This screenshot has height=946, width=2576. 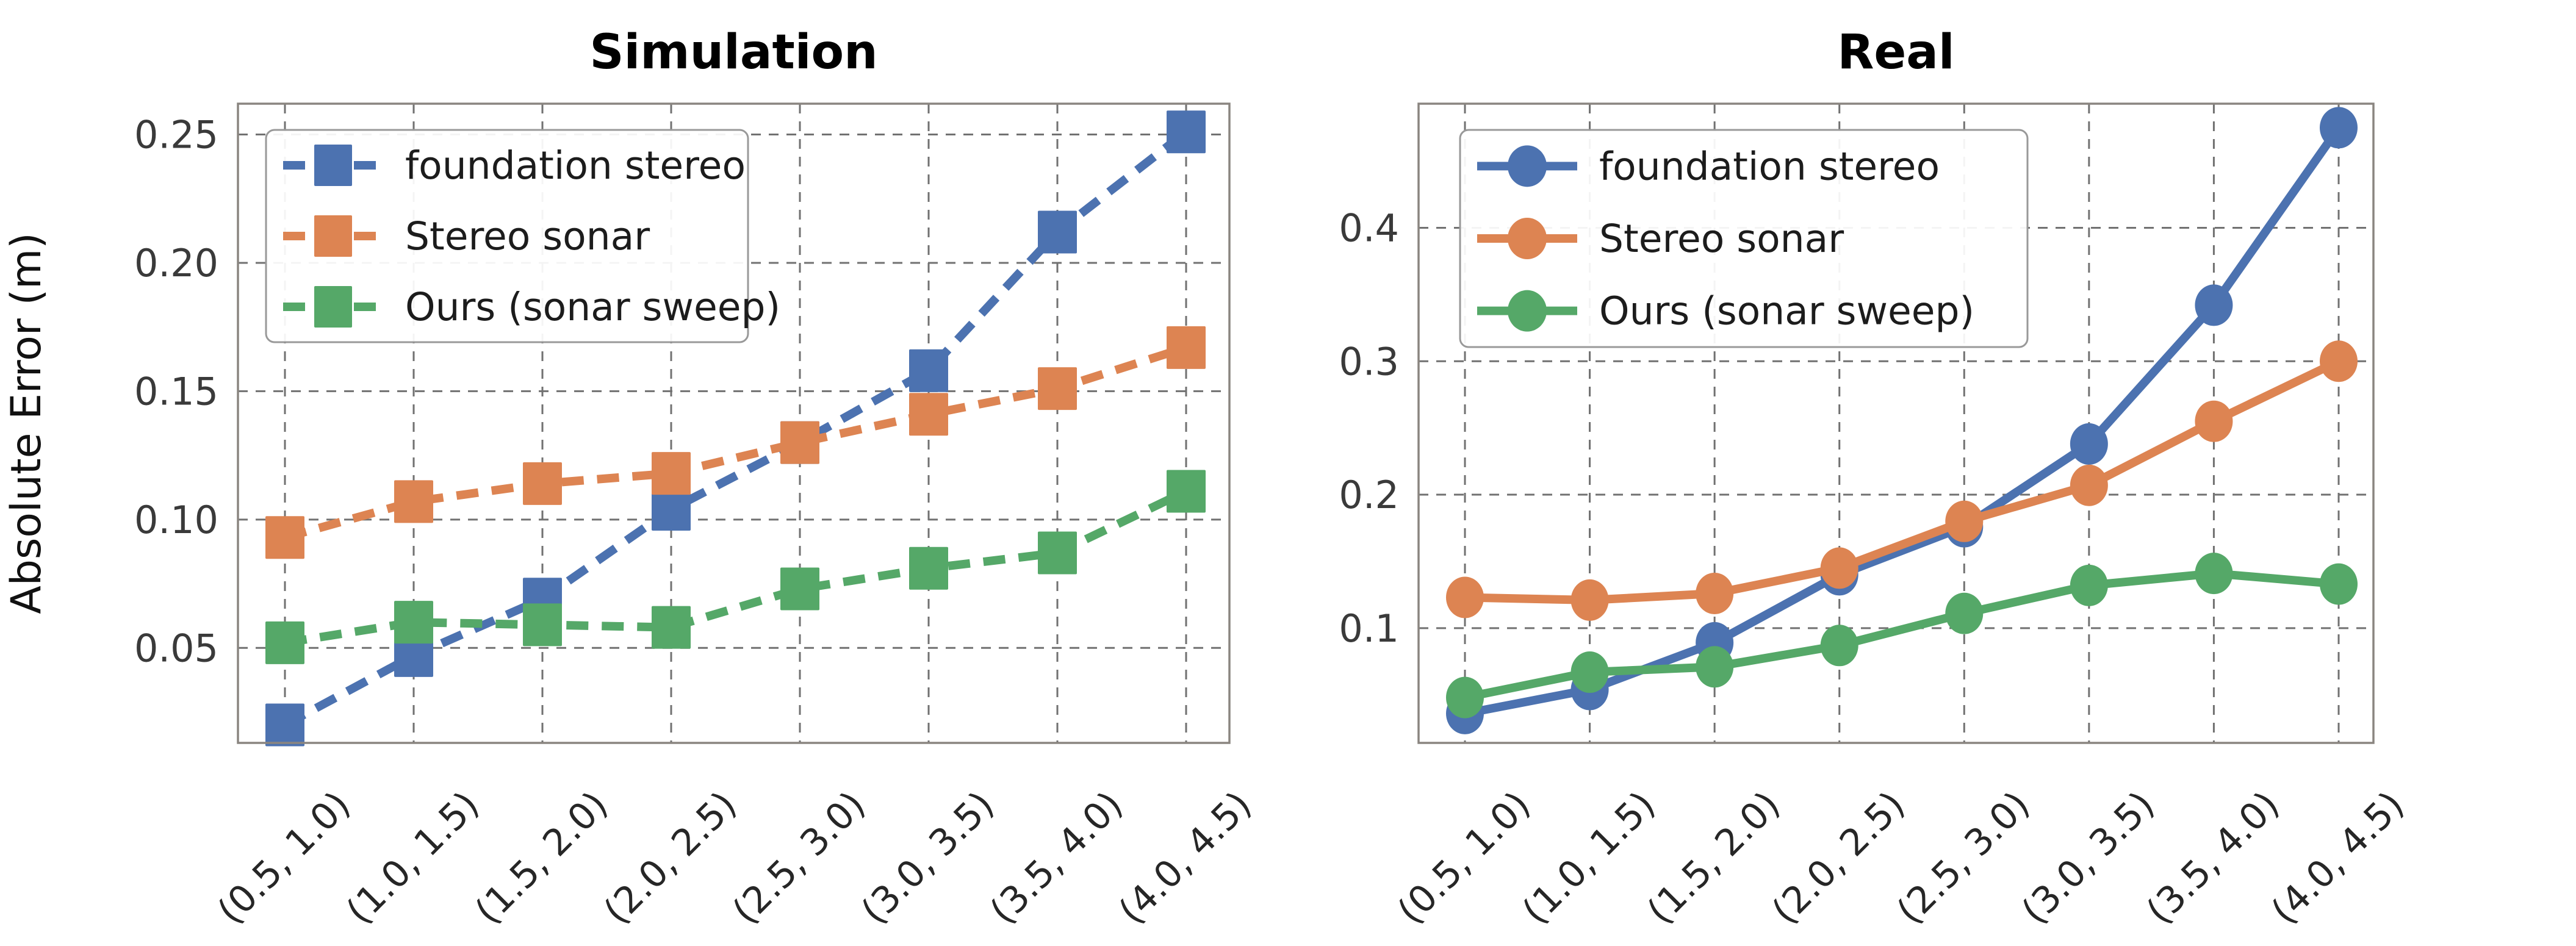 What do you see at coordinates (1369, 361) in the screenshot?
I see `y-tick-label: 0.3` at bounding box center [1369, 361].